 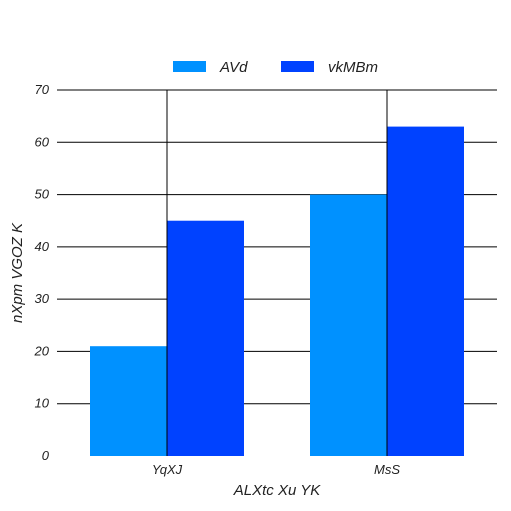 What do you see at coordinates (425, 291) in the screenshot?
I see `bar-vkMBm-MsS` at bounding box center [425, 291].